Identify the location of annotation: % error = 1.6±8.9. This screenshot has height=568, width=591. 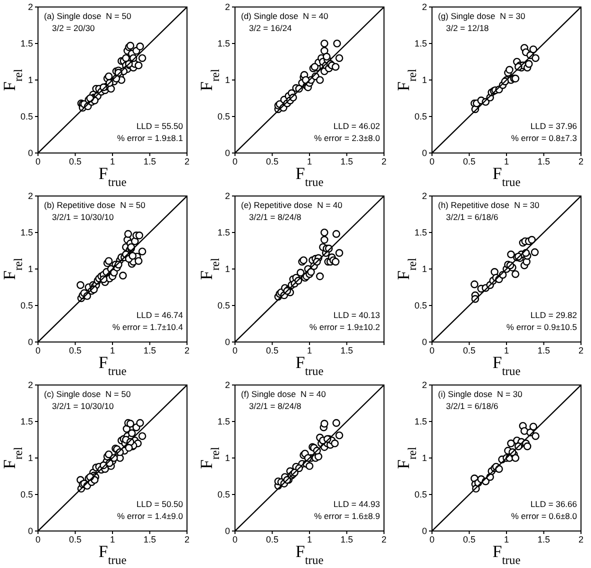
(347, 516).